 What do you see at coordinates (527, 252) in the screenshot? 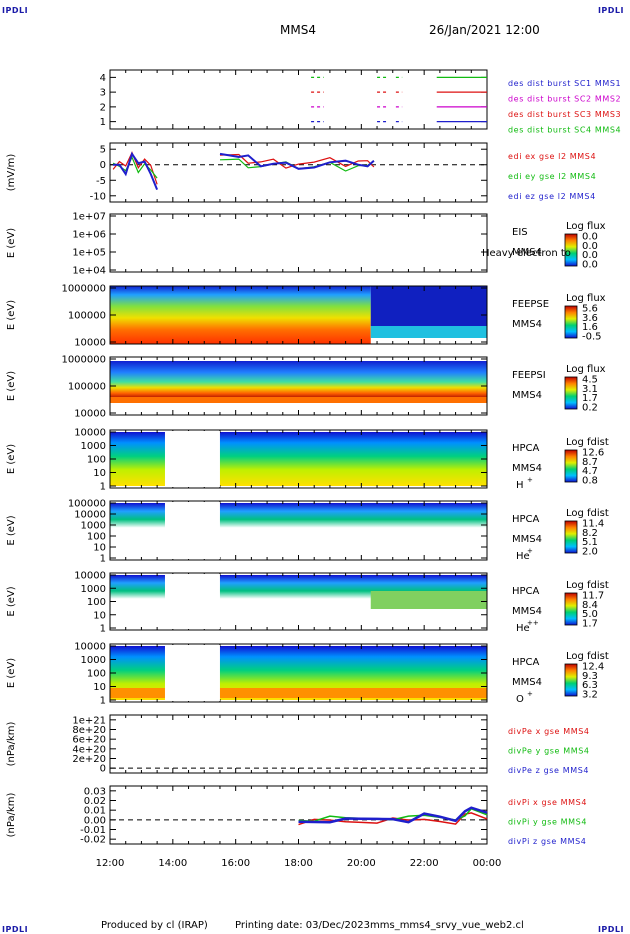
I see `eis-panel-spacecraft: MMS4` at bounding box center [527, 252].